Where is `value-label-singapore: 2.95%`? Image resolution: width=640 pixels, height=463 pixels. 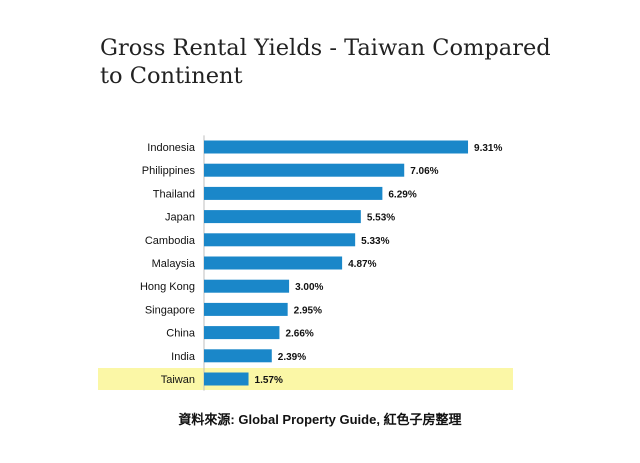
value-label-singapore: 2.95% is located at coordinates (308, 310).